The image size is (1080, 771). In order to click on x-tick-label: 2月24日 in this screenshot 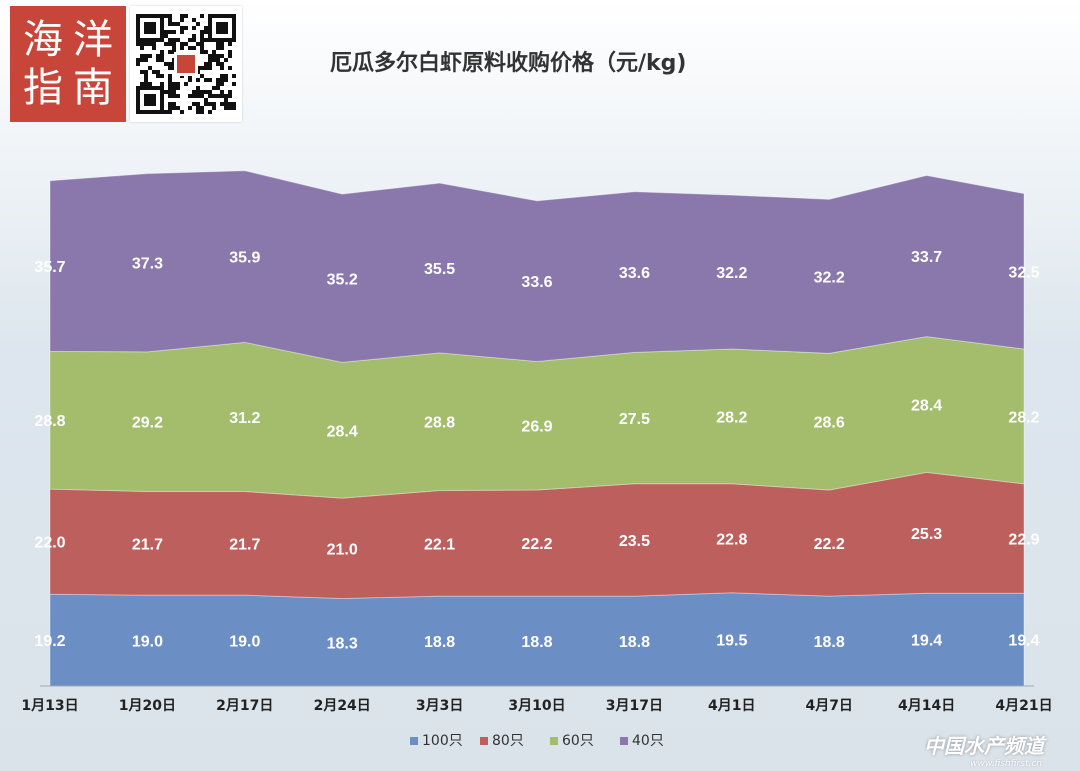, I will do `click(342, 706)`.